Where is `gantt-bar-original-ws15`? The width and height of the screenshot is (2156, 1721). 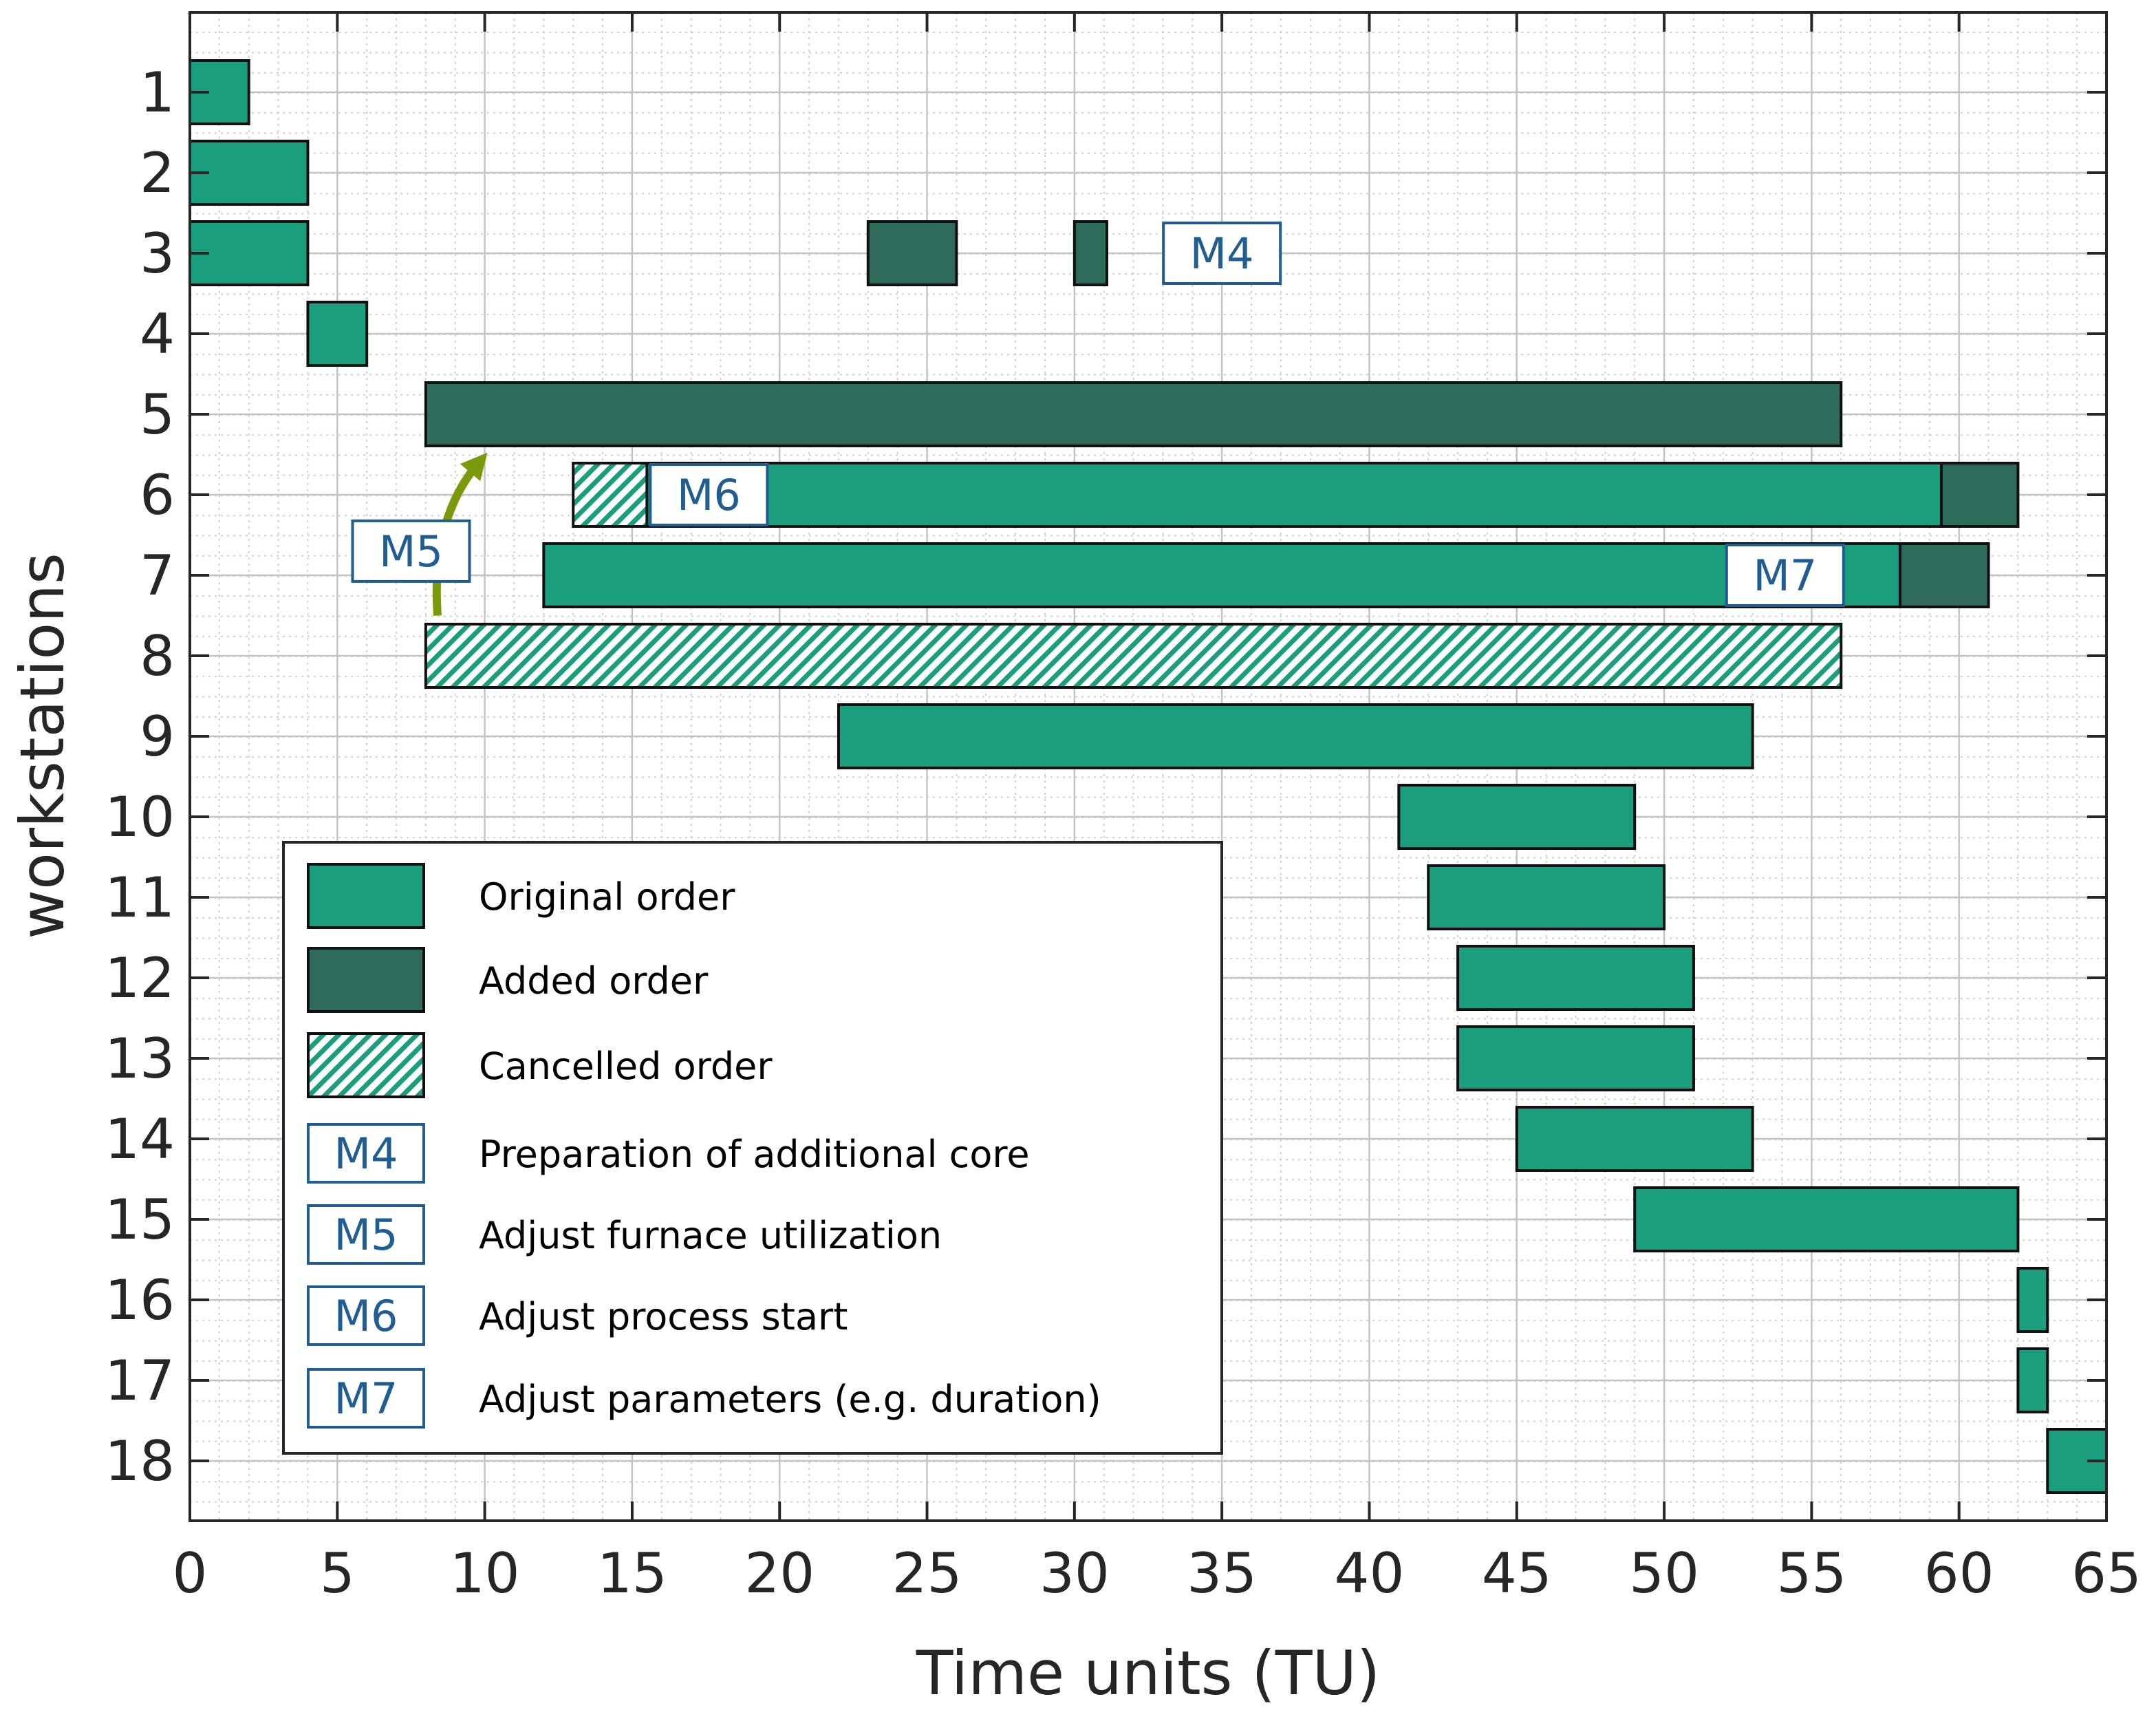 gantt-bar-original-ws15 is located at coordinates (1826, 1219).